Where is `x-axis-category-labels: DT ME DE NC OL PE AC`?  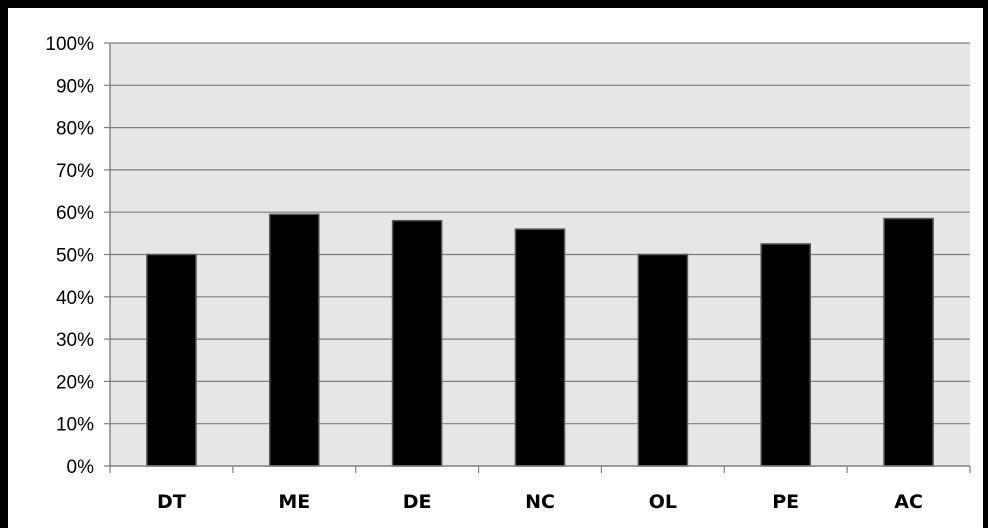 x-axis-category-labels: DT ME DE NC OL PE AC is located at coordinates (540, 502).